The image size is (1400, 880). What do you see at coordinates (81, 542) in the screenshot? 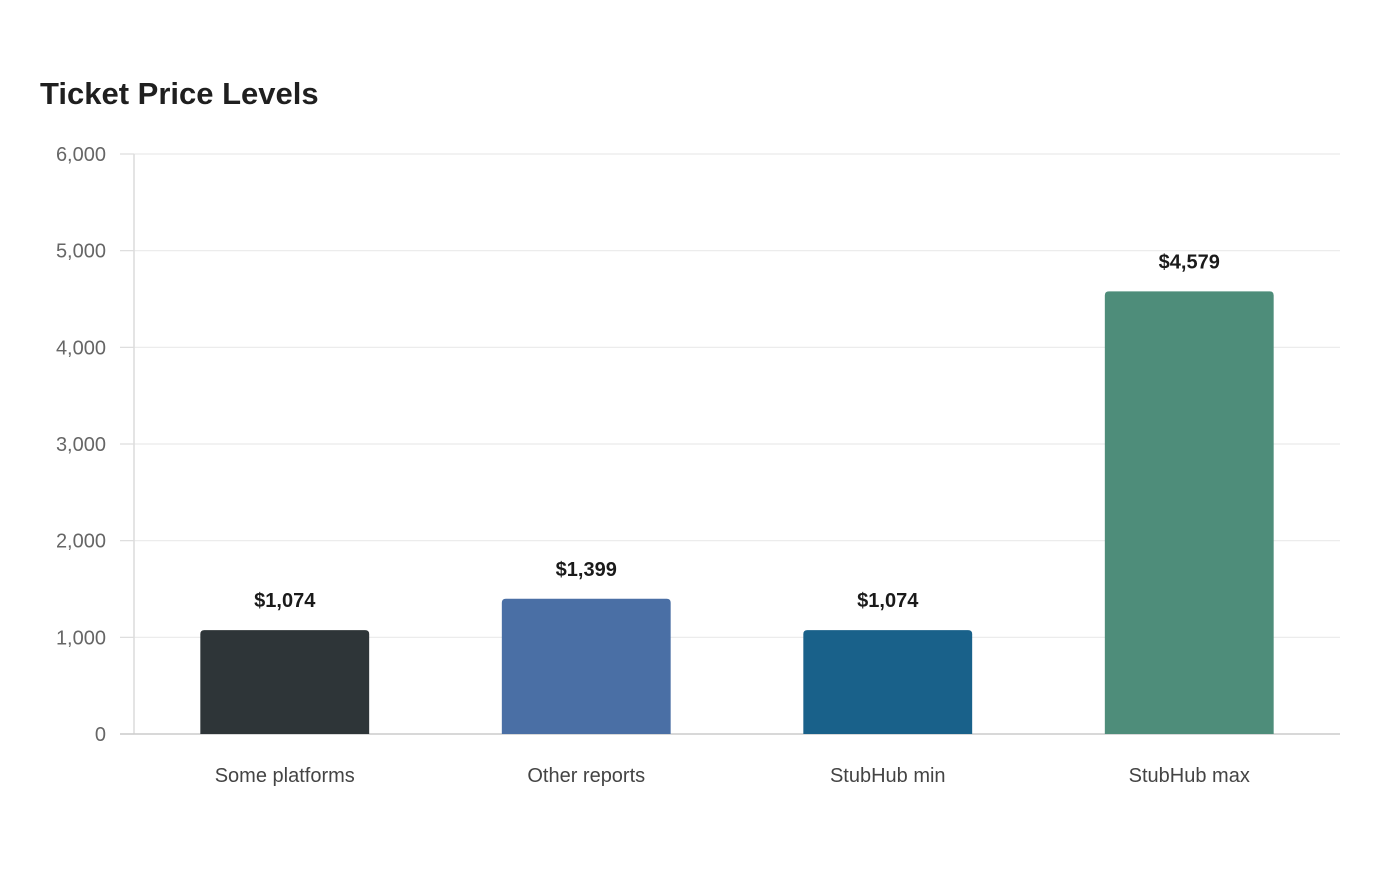
I see `y-tick-label: 2,000` at bounding box center [81, 542].